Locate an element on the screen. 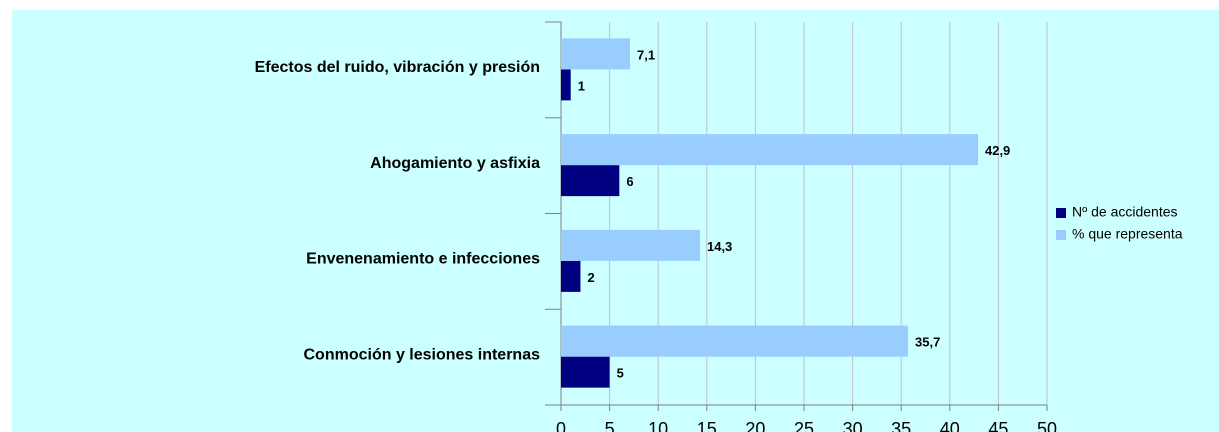  x-tick-label: 50 is located at coordinates (1047, 425).